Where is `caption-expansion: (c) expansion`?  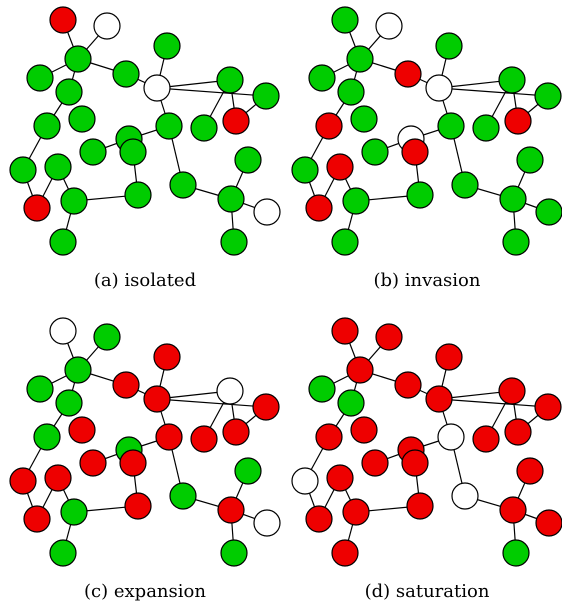 caption-expansion: (c) expansion is located at coordinates (145, 591).